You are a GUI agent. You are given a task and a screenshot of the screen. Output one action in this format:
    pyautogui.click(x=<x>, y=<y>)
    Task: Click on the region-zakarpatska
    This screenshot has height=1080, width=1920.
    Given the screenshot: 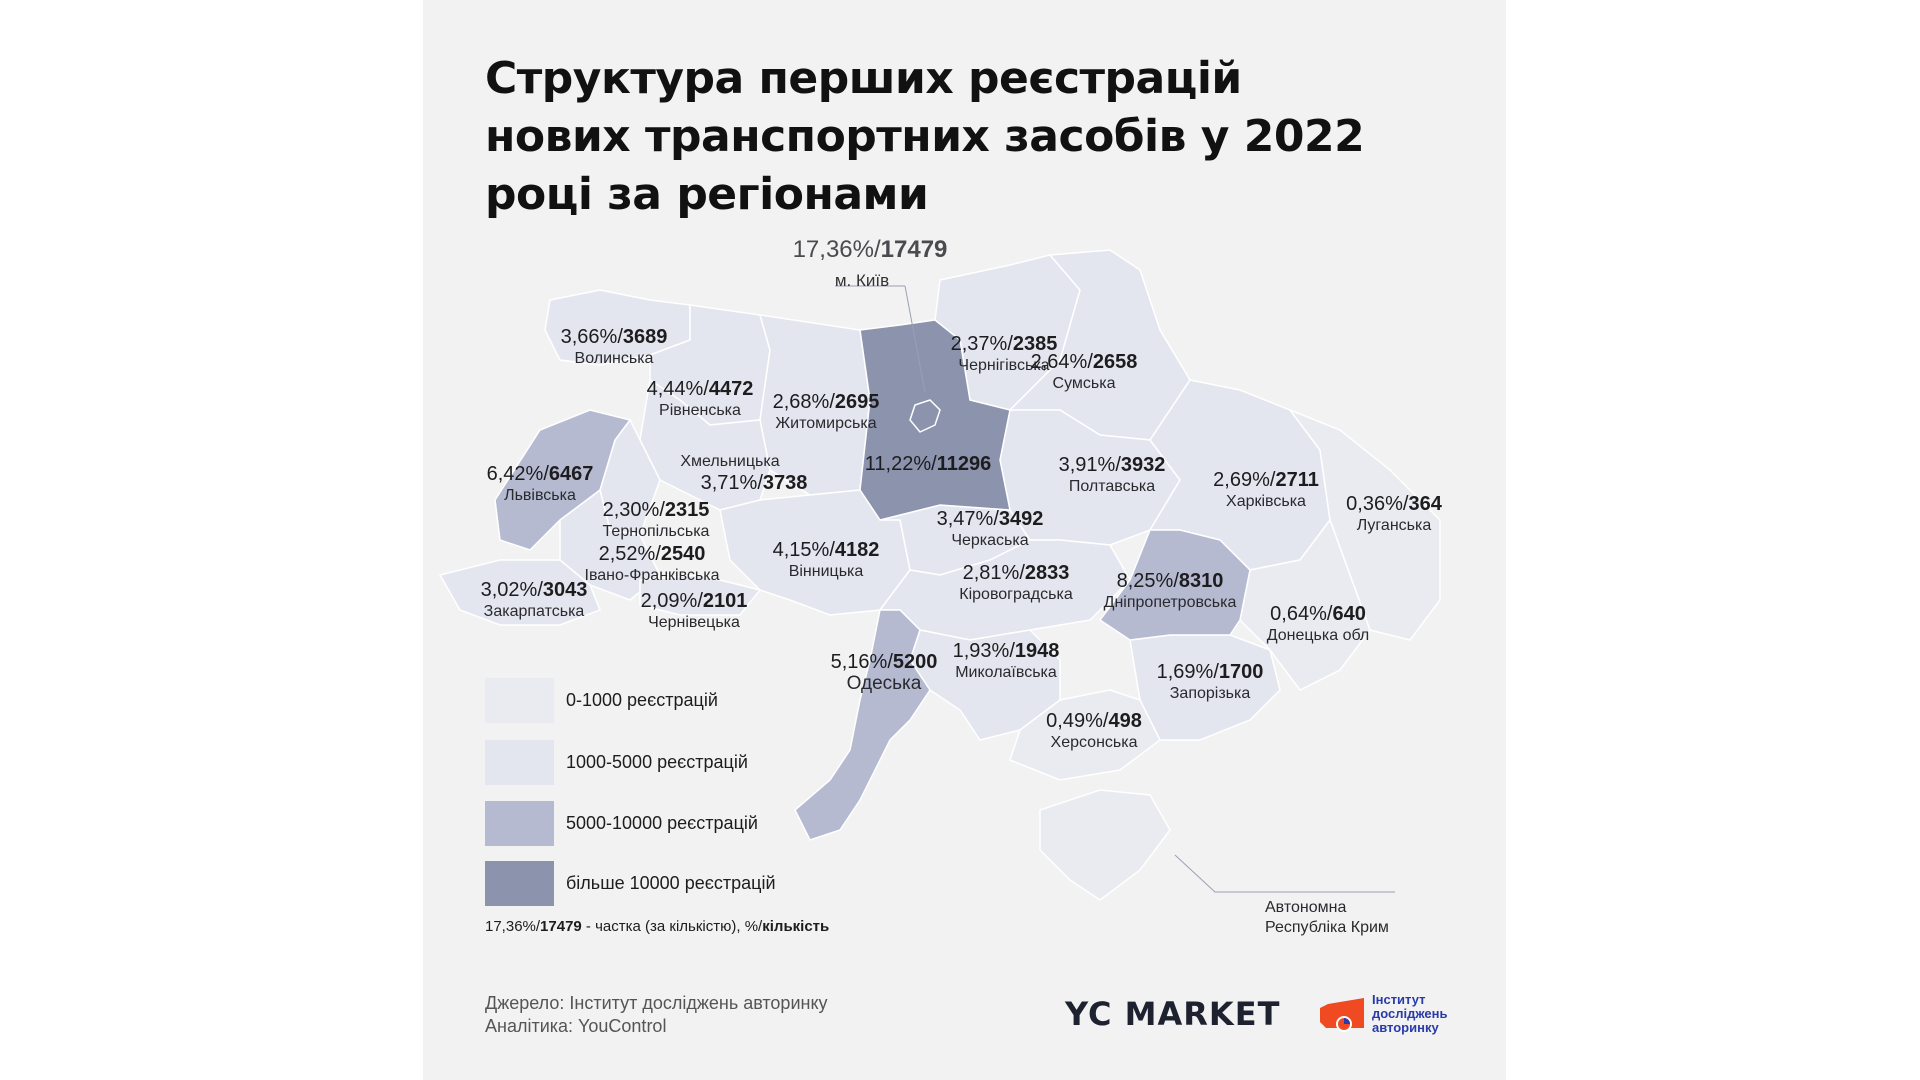 What is the action you would take?
    pyautogui.click(x=519, y=592)
    